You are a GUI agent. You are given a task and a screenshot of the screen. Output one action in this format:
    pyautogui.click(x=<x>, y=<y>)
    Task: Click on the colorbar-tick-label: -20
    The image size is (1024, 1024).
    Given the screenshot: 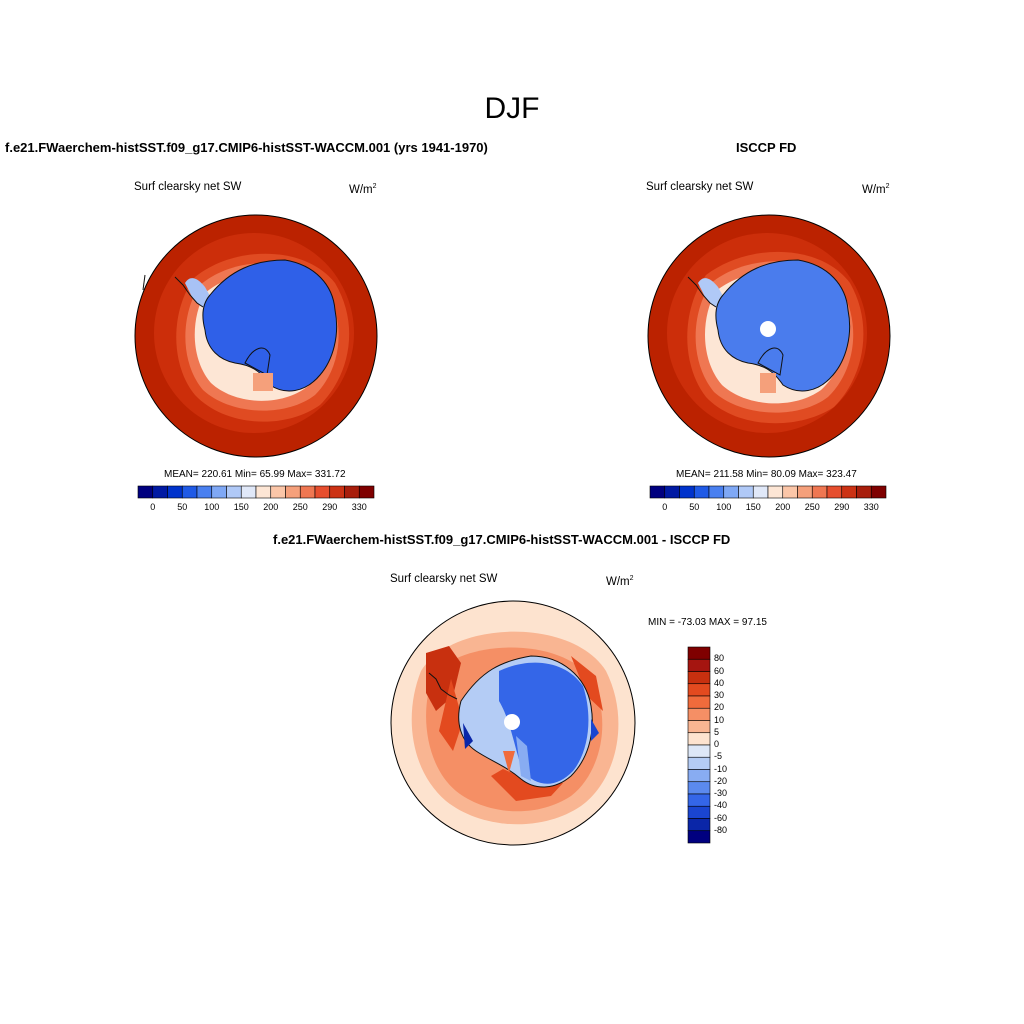 What is the action you would take?
    pyautogui.click(x=721, y=780)
    